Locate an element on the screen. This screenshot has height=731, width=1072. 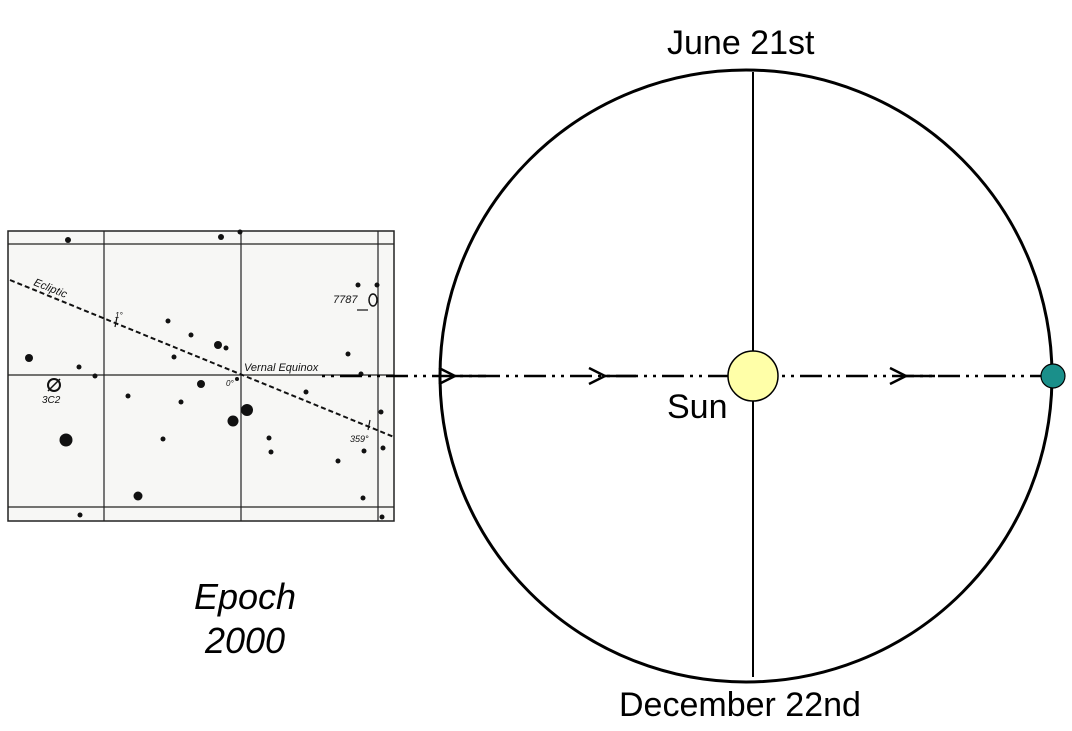
chart-stars is located at coordinates (205, 374).